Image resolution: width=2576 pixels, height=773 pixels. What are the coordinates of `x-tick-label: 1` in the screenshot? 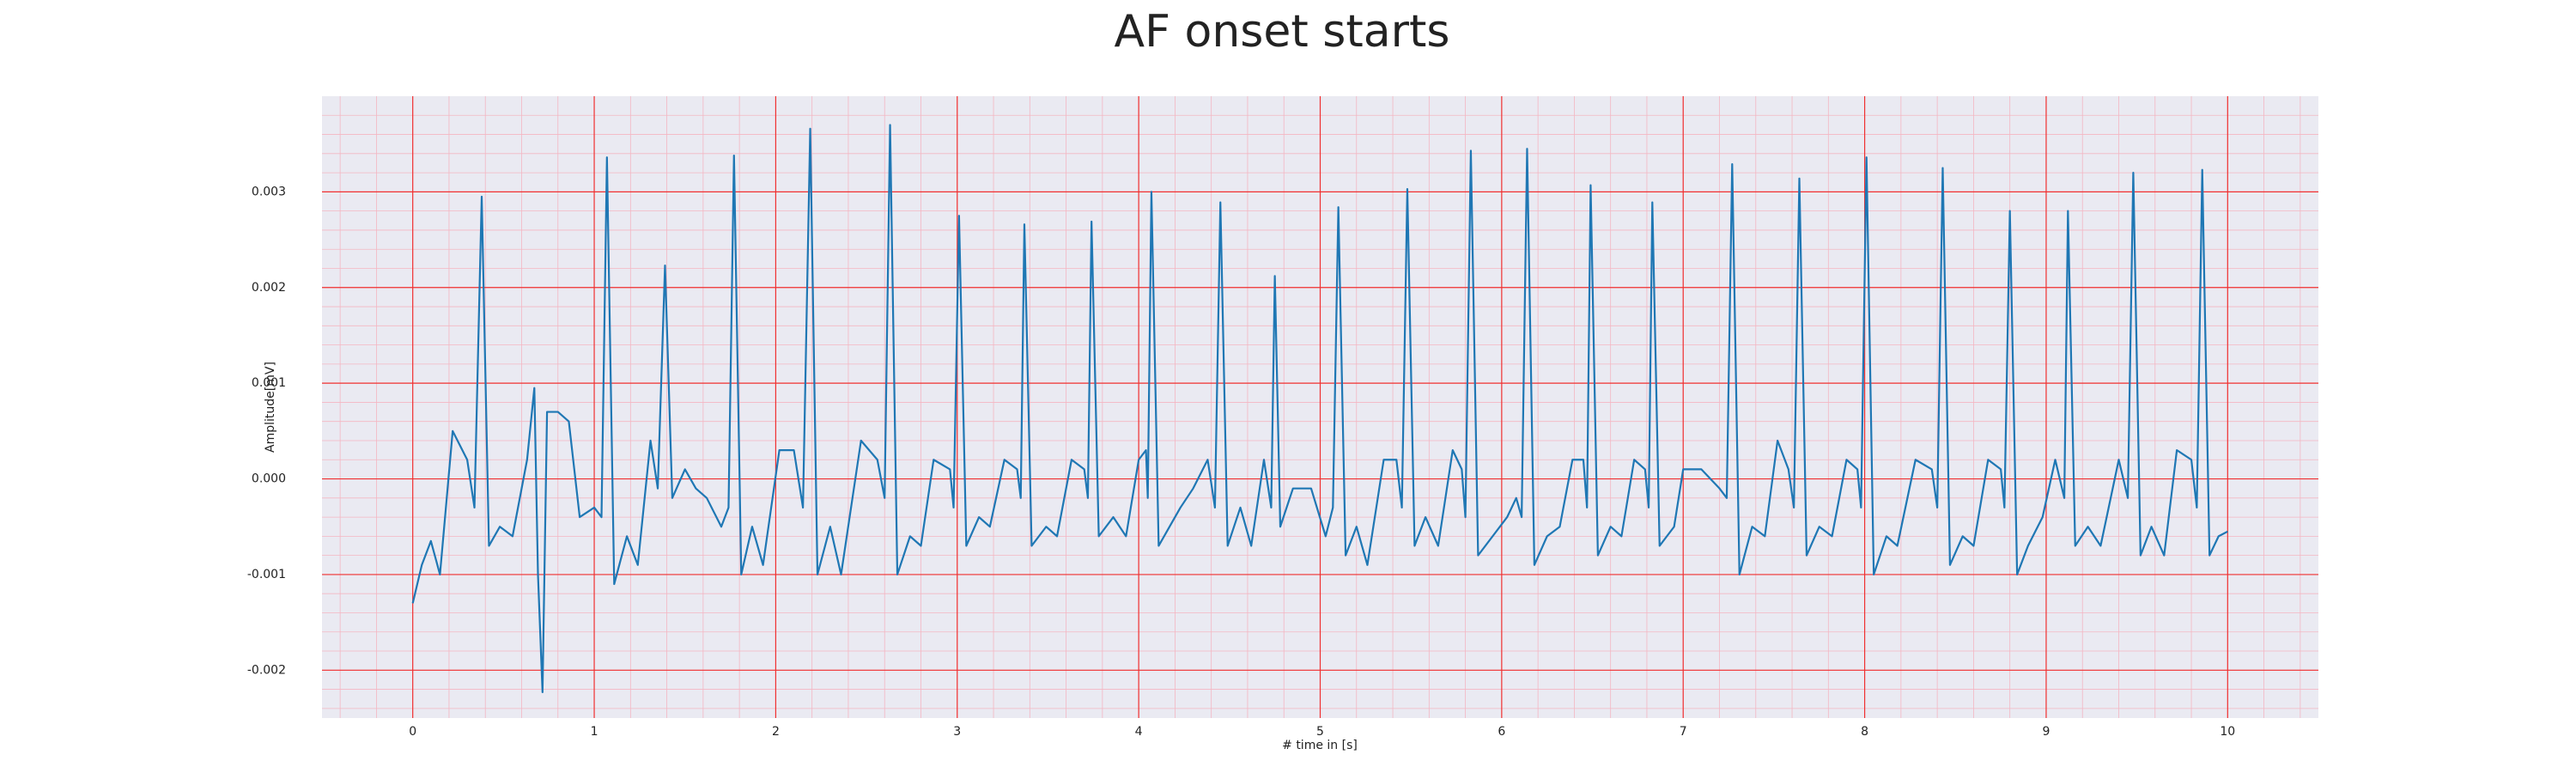 It's located at (594, 732).